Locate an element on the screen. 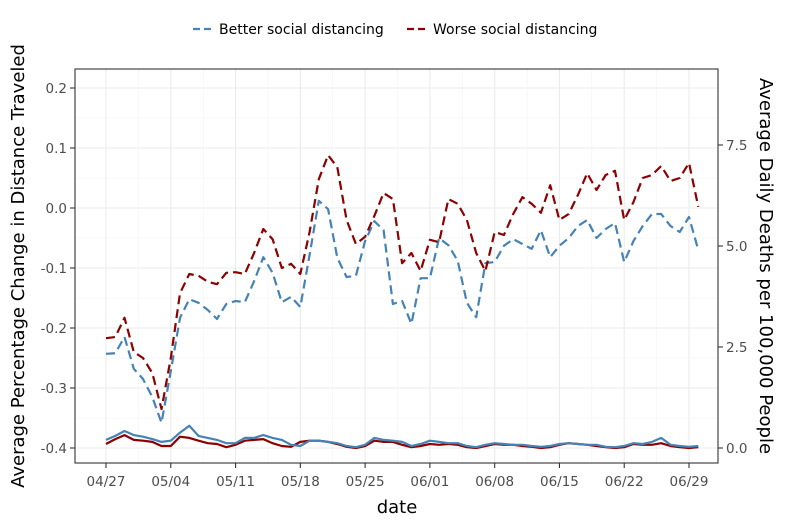 The height and width of the screenshot is (526, 789). y-left-tick-label: 0.0 is located at coordinates (56, 209).